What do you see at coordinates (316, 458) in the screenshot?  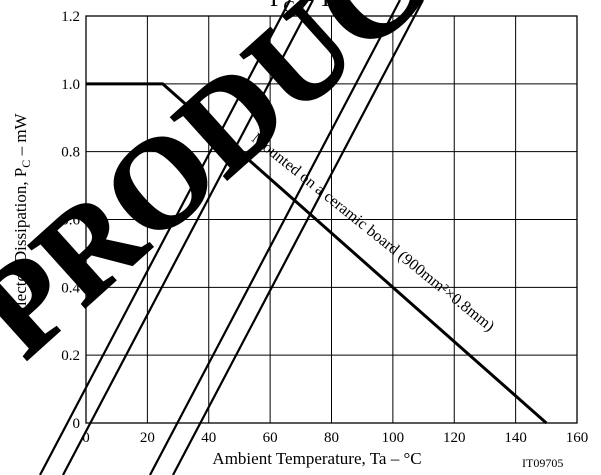 I see `x-axis-label: Ambient Temperature, Ta – °C` at bounding box center [316, 458].